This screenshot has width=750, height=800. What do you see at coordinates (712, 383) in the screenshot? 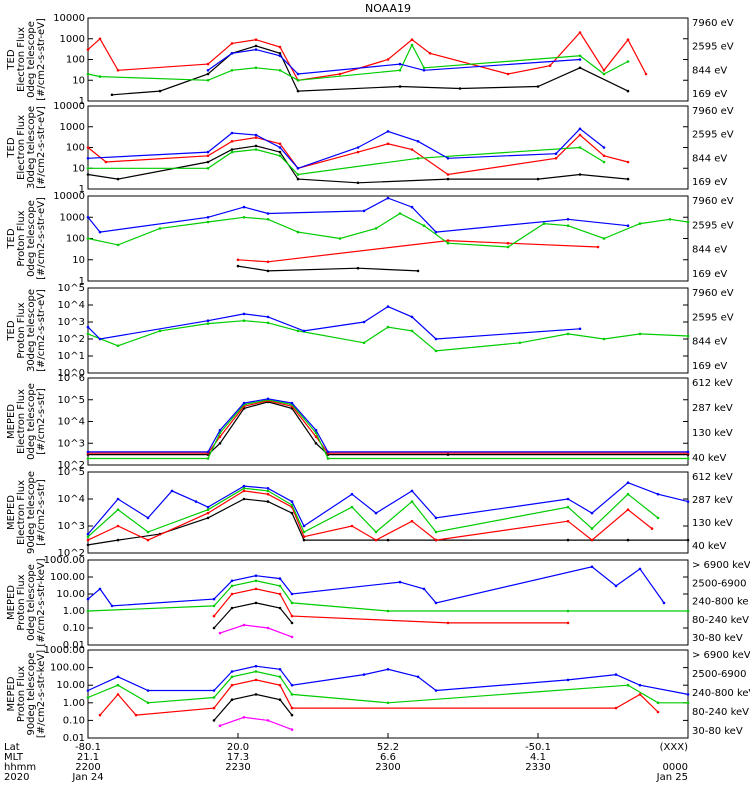
I see `legend-entry: 612 keV` at bounding box center [712, 383].